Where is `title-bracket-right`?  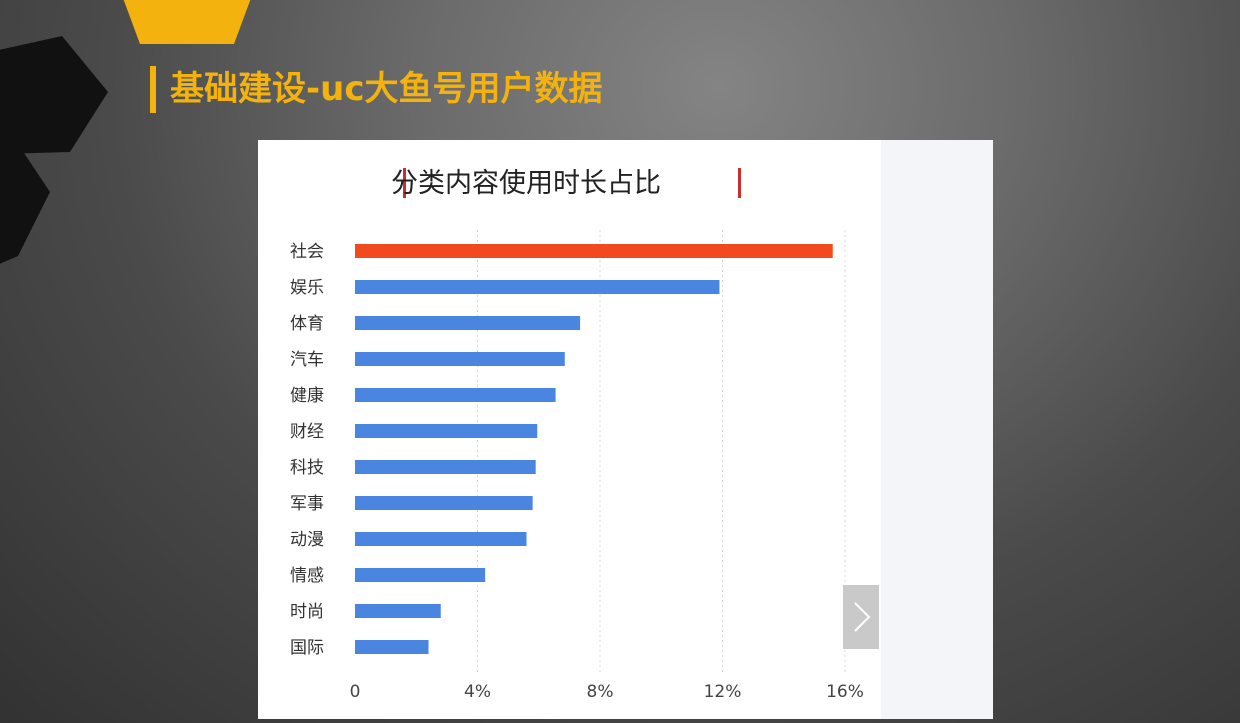 title-bracket-right is located at coordinates (739, 183).